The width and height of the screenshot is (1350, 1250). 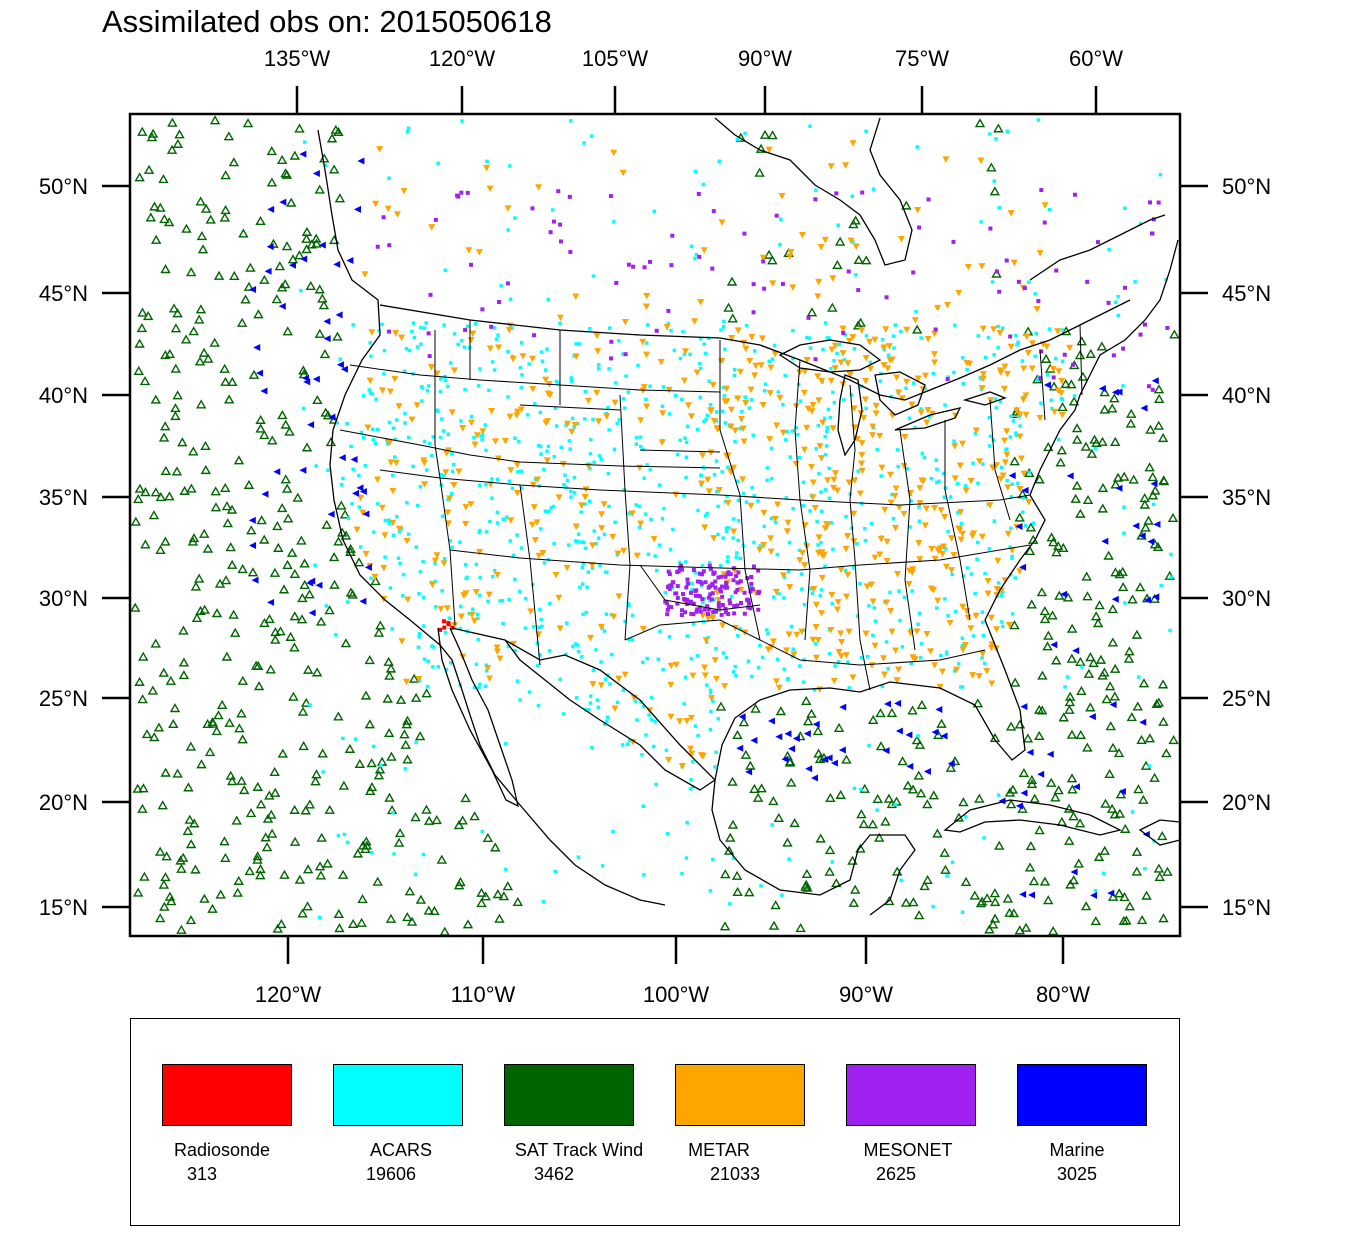 I want to click on legend-label: Marine, so click(x=1077, y=1150).